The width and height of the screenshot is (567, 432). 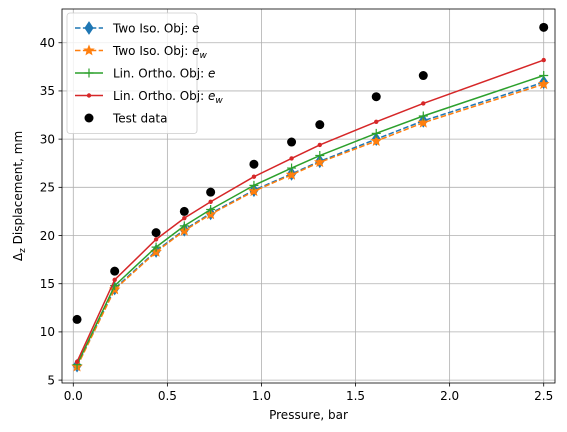 What do you see at coordinates (47, 43) in the screenshot?
I see `y-tick-label: 40` at bounding box center [47, 43].